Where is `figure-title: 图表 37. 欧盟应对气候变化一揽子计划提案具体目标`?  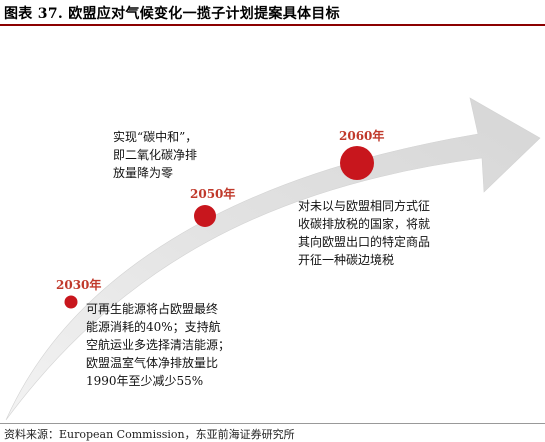 figure-title: 图表 37. 欧盟应对气候变化一揽子计划提案具体目标 is located at coordinates (172, 14).